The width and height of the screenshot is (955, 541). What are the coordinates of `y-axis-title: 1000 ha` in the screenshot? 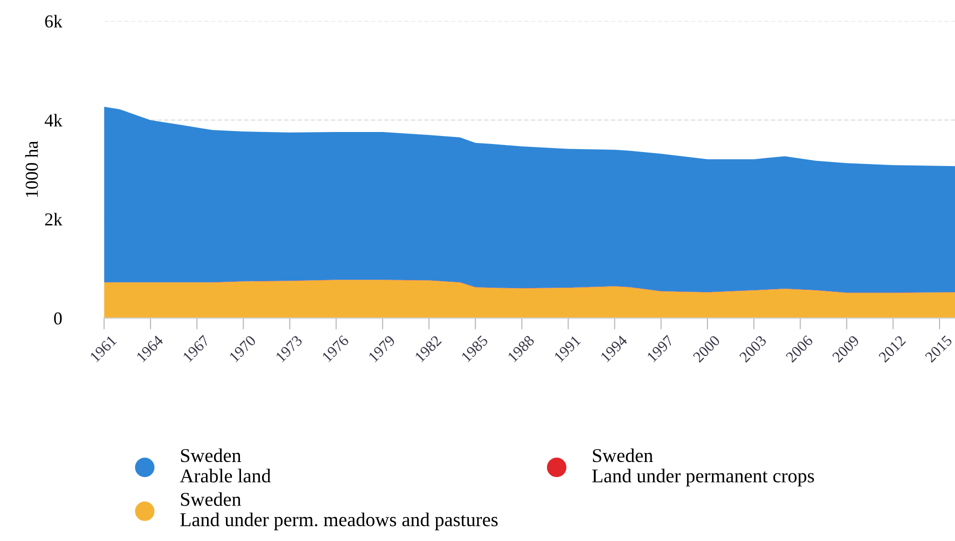 It's located at (31, 169).